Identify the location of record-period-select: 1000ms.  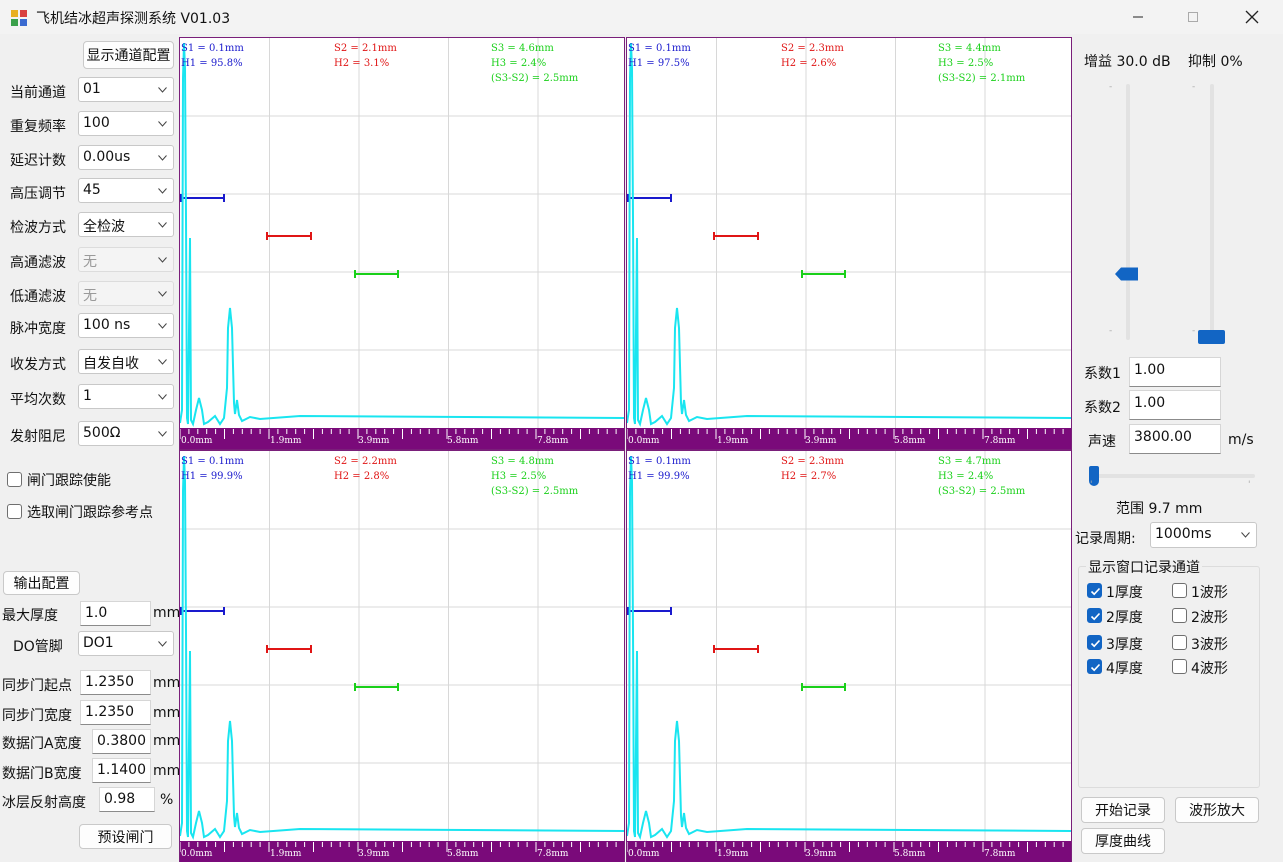
(1203, 535).